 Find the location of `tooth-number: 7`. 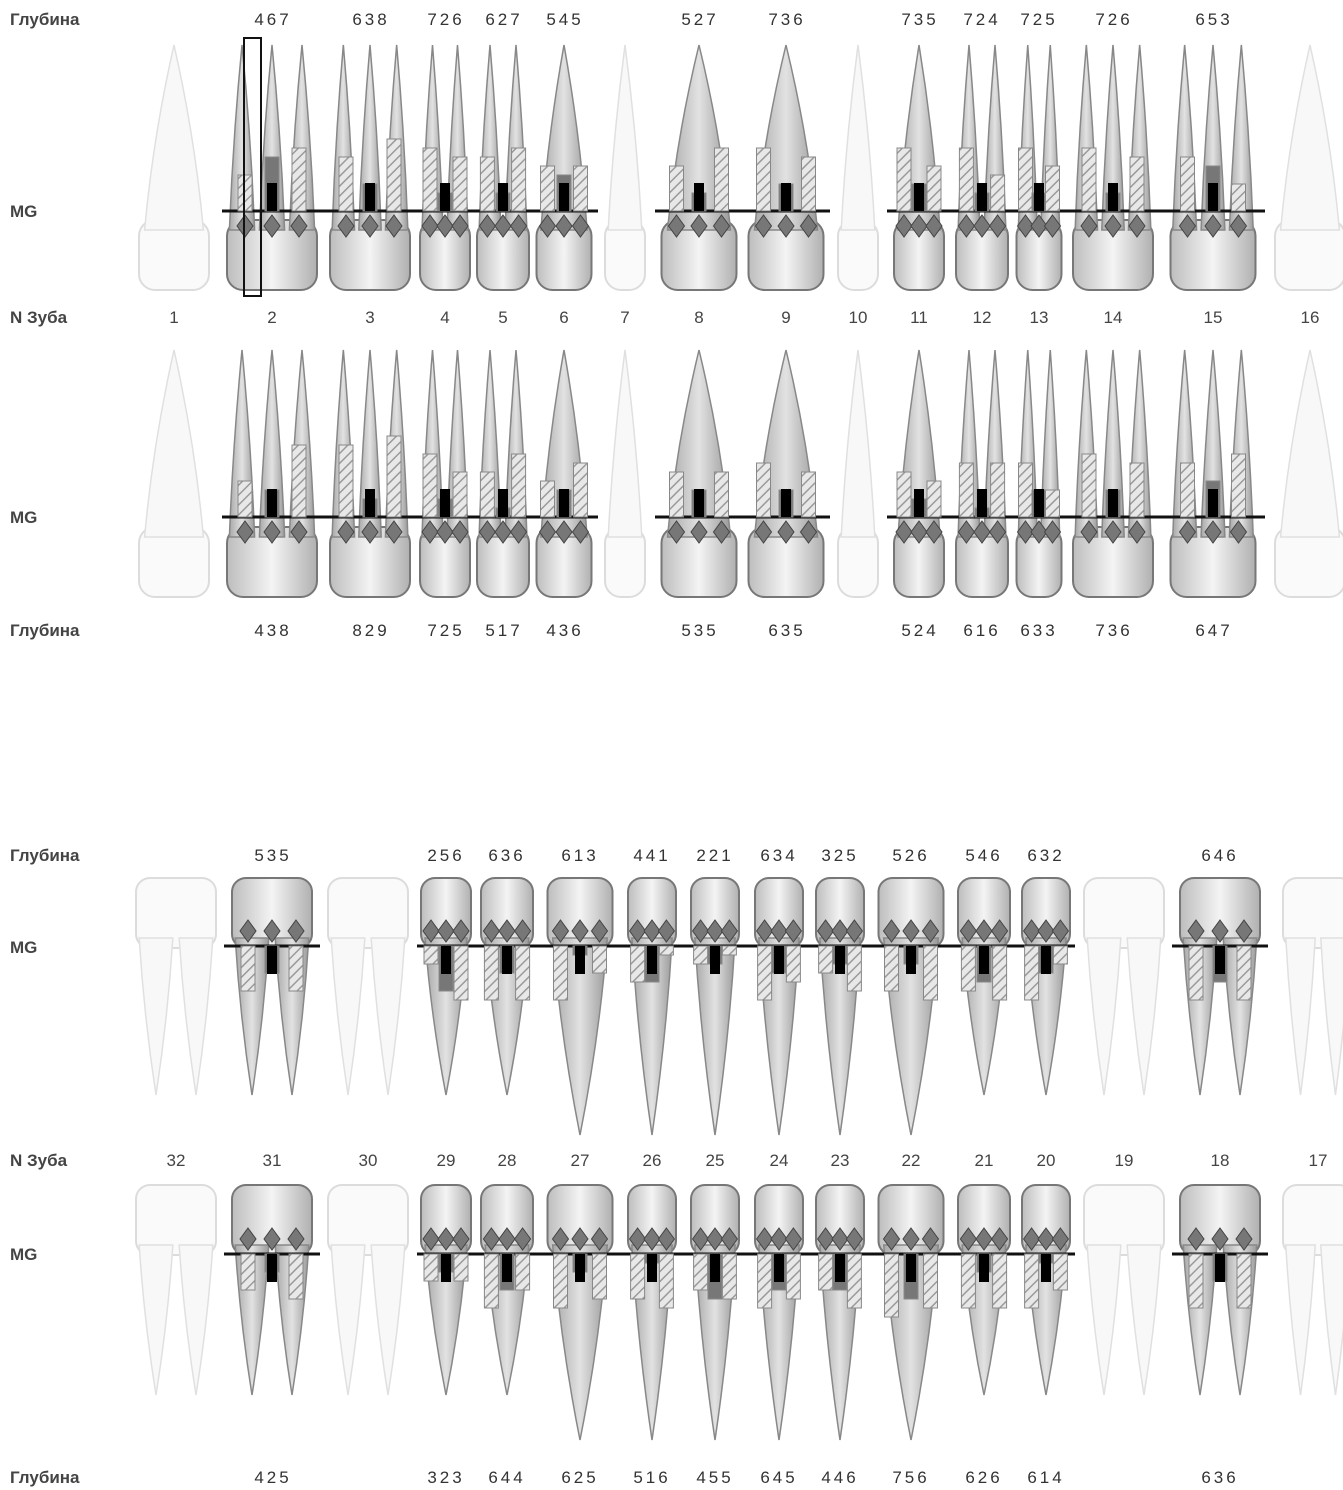

tooth-number: 7 is located at coordinates (625, 317).